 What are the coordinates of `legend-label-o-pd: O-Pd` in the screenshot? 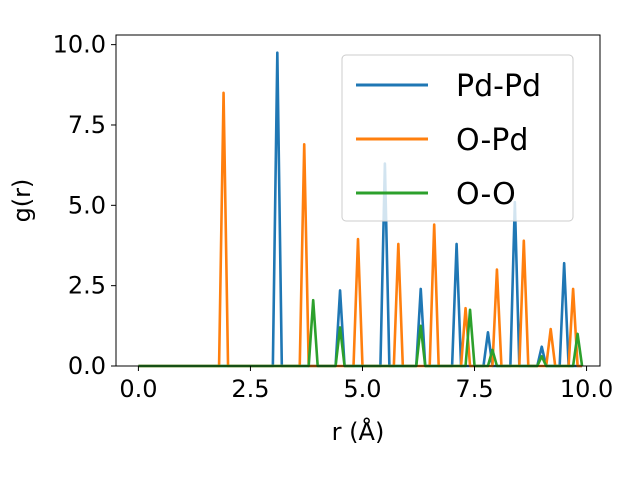 It's located at (492, 140).